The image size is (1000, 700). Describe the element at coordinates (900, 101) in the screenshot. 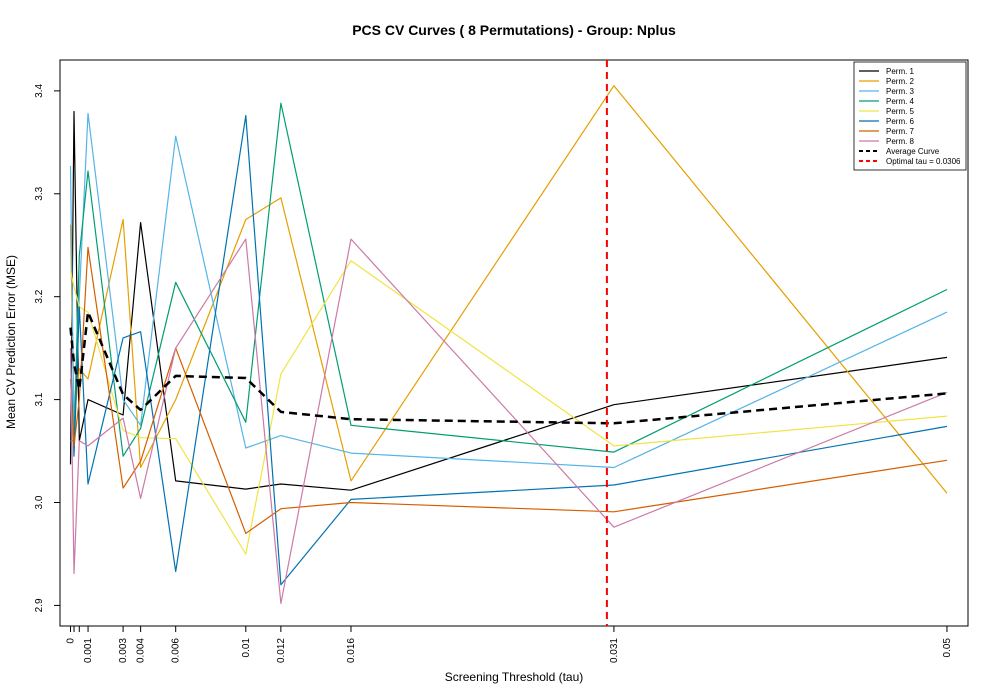

I see `legend-label: Perm. 4` at that location.